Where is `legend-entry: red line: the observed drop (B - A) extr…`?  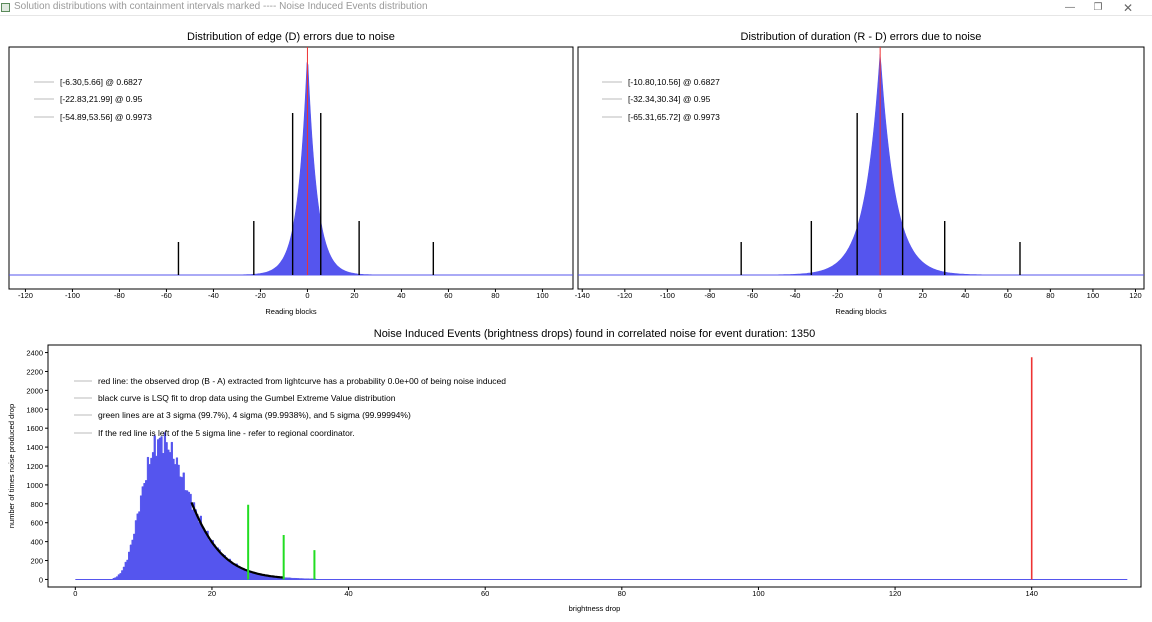
legend-entry: red line: the observed drop (B - A) extr… is located at coordinates (302, 381).